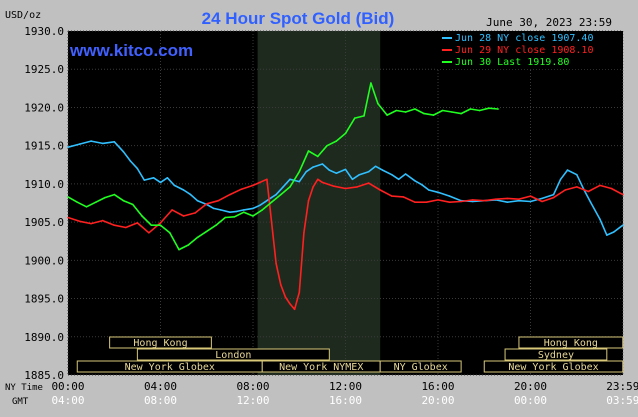 This screenshot has width=638, height=417. What do you see at coordinates (67, 400) in the screenshot?
I see `x-tick-label-gmt: 04:00` at bounding box center [67, 400].